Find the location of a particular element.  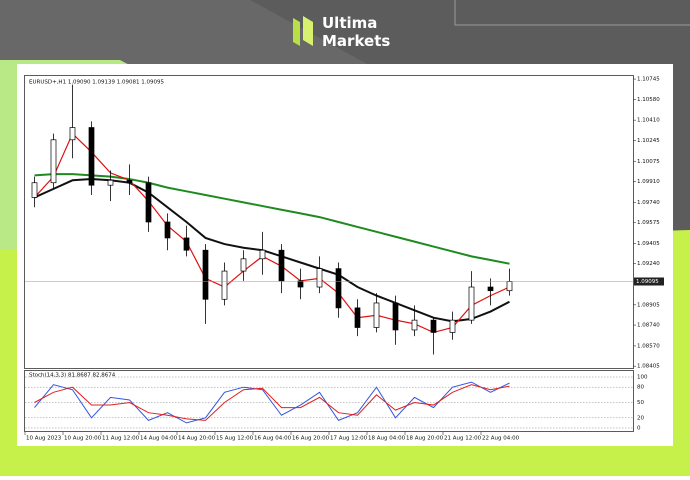

x-tick-label: 11 Aug 12:00 is located at coordinates (121, 439).